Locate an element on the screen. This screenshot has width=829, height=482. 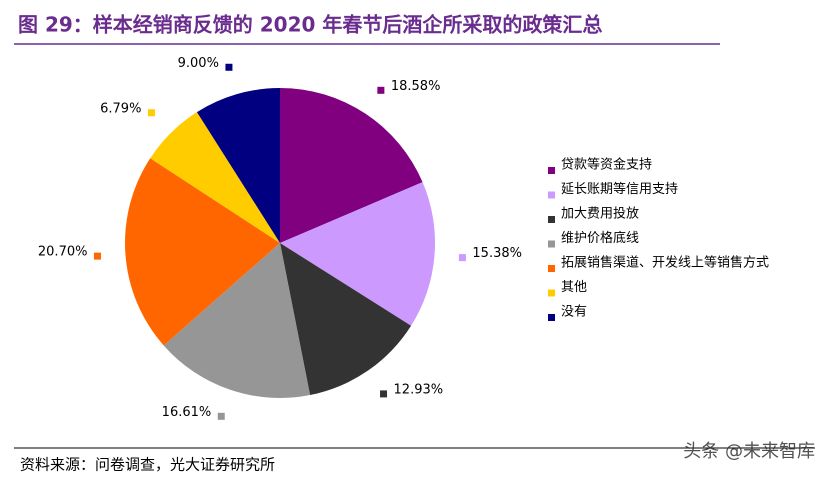
value-label: 18.58% is located at coordinates (416, 86).